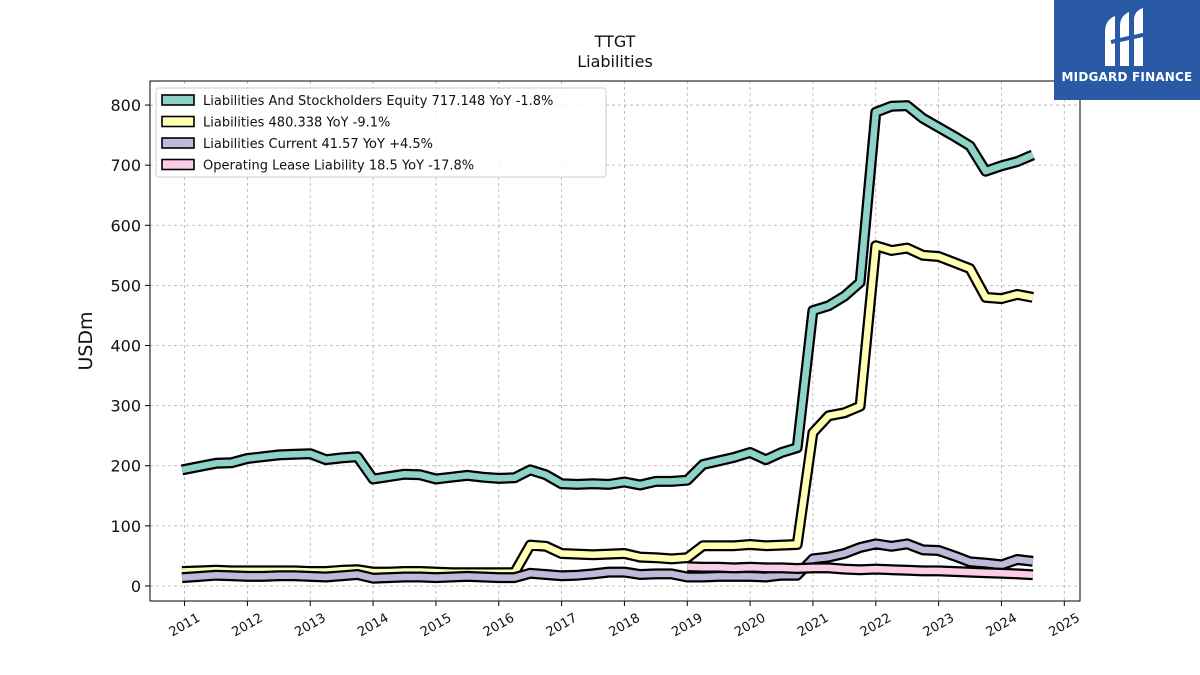 Image resolution: width=1200 pixels, height=675 pixels. Describe the element at coordinates (248, 626) in the screenshot. I see `x-tick-label: 2012` at that location.